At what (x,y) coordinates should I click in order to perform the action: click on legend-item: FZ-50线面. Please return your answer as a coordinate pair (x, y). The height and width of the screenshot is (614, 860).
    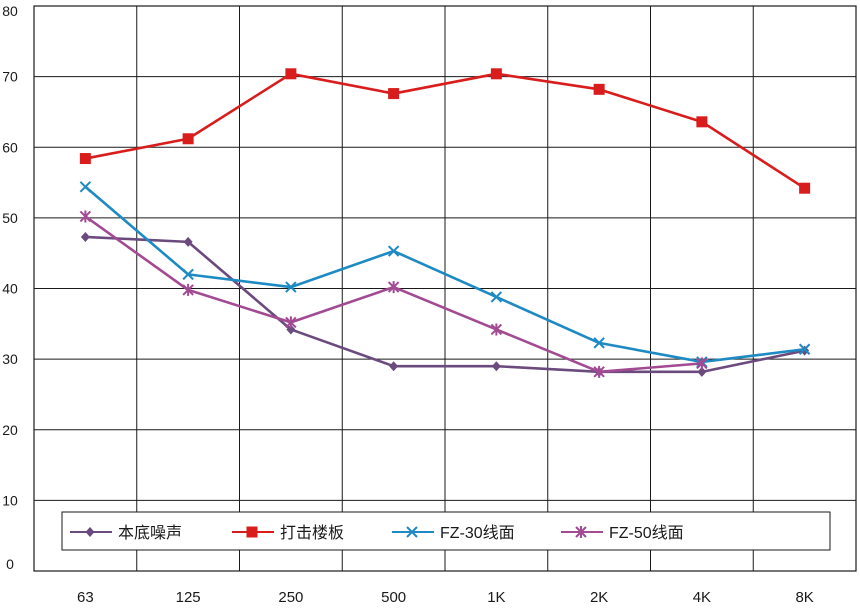
    Looking at the image, I should click on (622, 533).